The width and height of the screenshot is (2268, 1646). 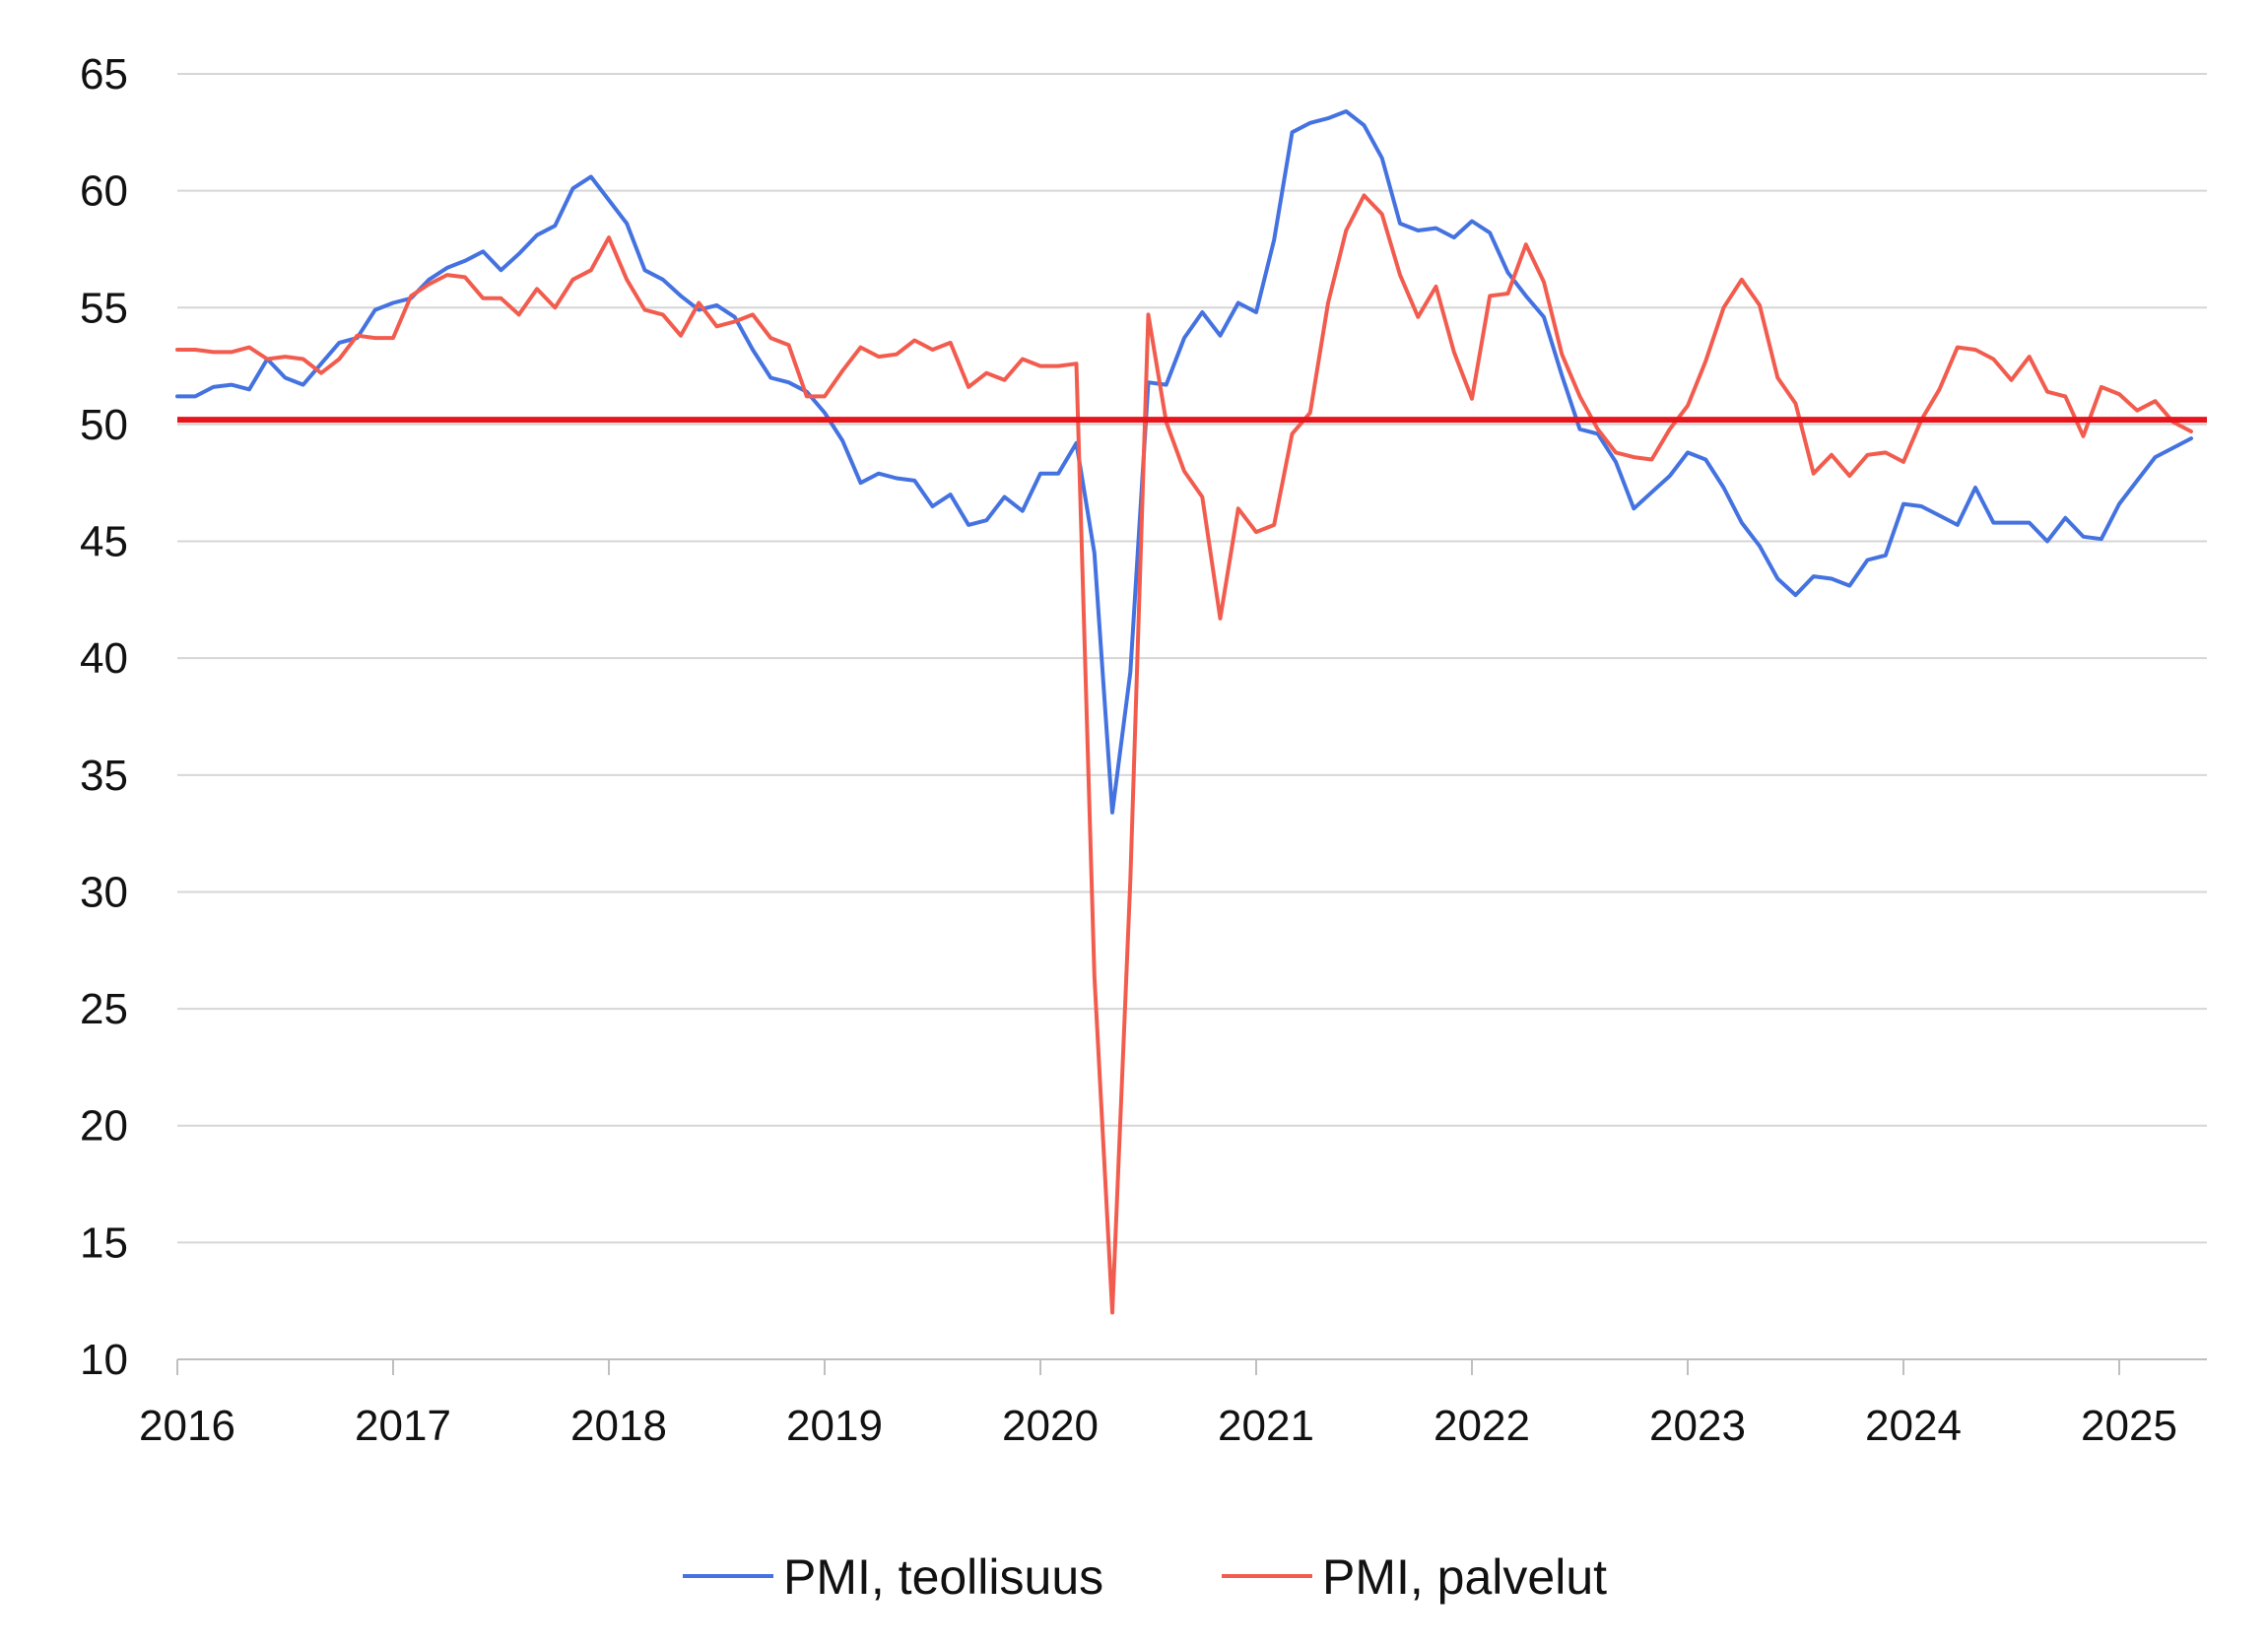 I want to click on x-tick-label-2020: 2020, so click(x=1050, y=1426).